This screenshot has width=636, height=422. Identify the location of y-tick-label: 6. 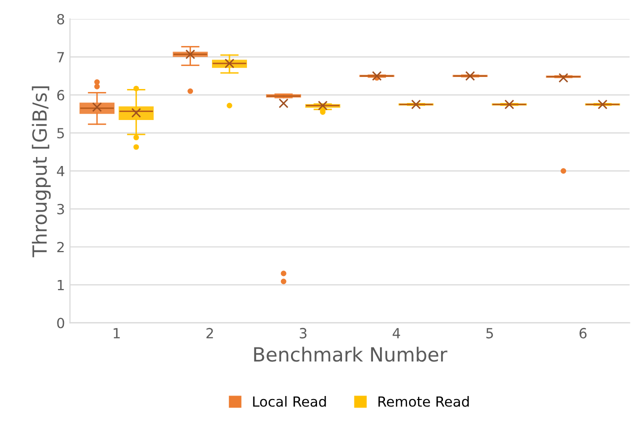
(60, 95).